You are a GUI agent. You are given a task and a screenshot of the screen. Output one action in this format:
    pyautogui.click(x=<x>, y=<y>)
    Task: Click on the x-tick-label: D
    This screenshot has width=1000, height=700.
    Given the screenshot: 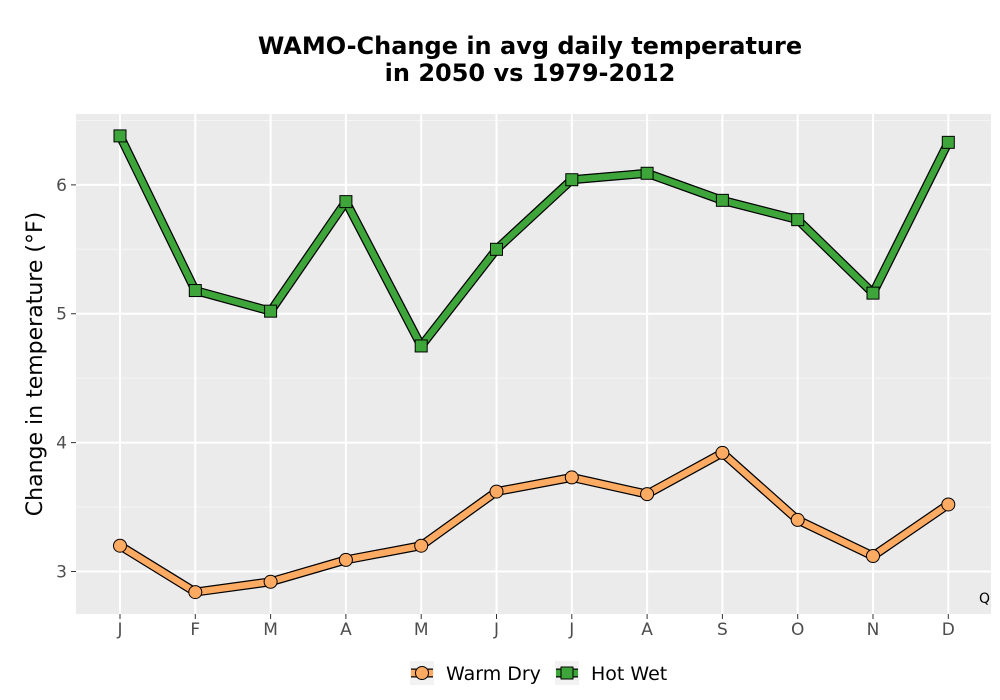 What is the action you would take?
    pyautogui.click(x=948, y=630)
    